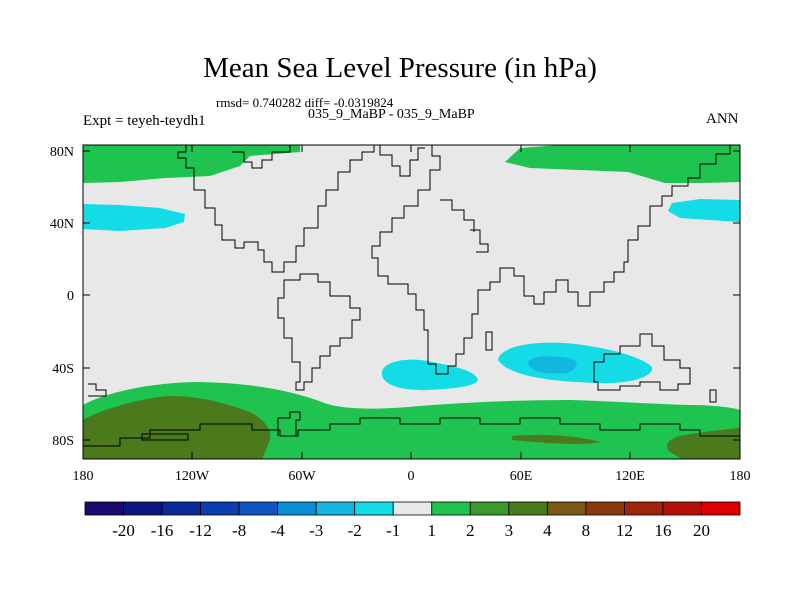  I want to click on contour-negative-south-indian-core, so click(552, 365).